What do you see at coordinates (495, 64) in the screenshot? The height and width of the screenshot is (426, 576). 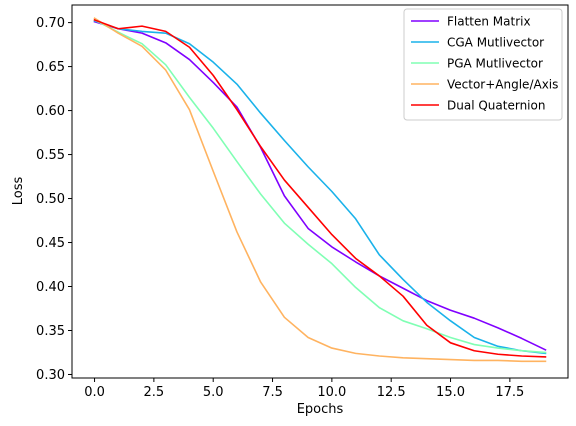 I see `legend-label: PGA Mutlivector` at bounding box center [495, 64].